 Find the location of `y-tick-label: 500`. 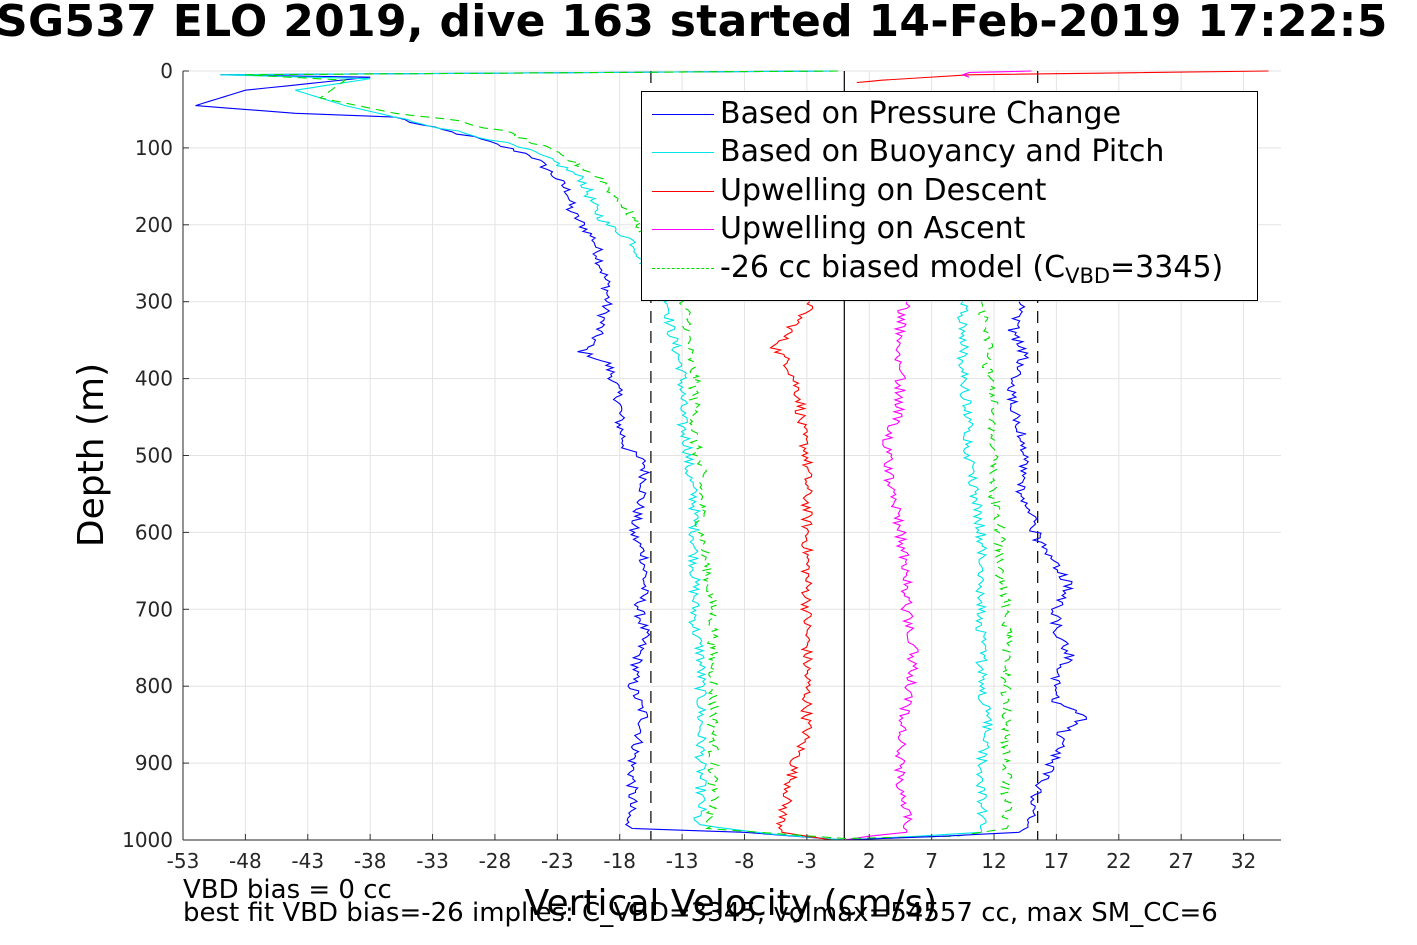

y-tick-label: 500 is located at coordinates (154, 456).